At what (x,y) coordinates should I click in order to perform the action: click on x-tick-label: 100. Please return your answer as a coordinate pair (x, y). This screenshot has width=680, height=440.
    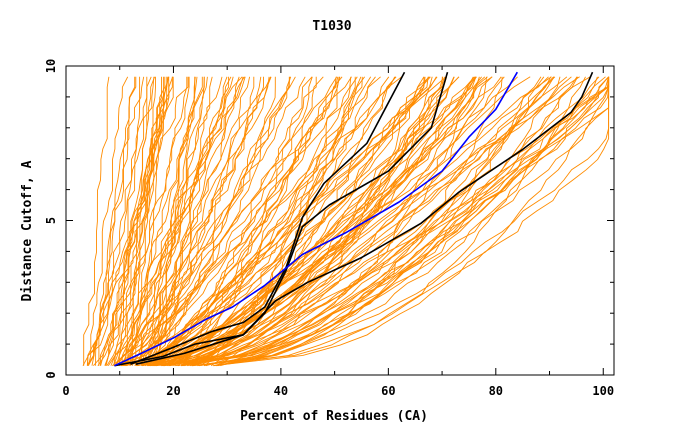
    Looking at the image, I should click on (603, 391).